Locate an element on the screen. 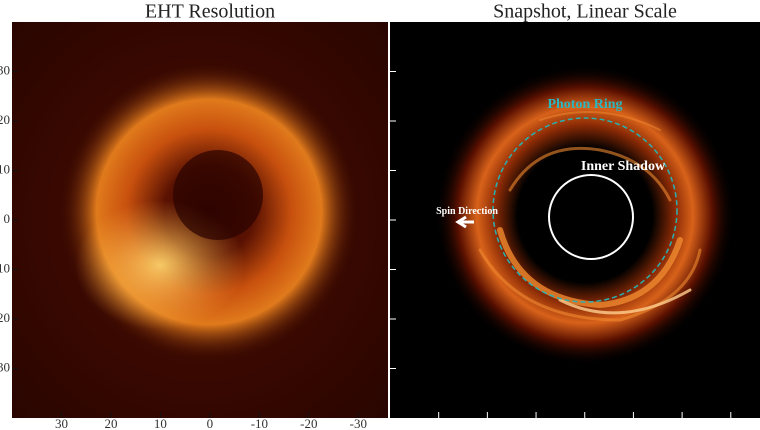 The width and height of the screenshot is (760, 430). spin-arrow is located at coordinates (464, 222).